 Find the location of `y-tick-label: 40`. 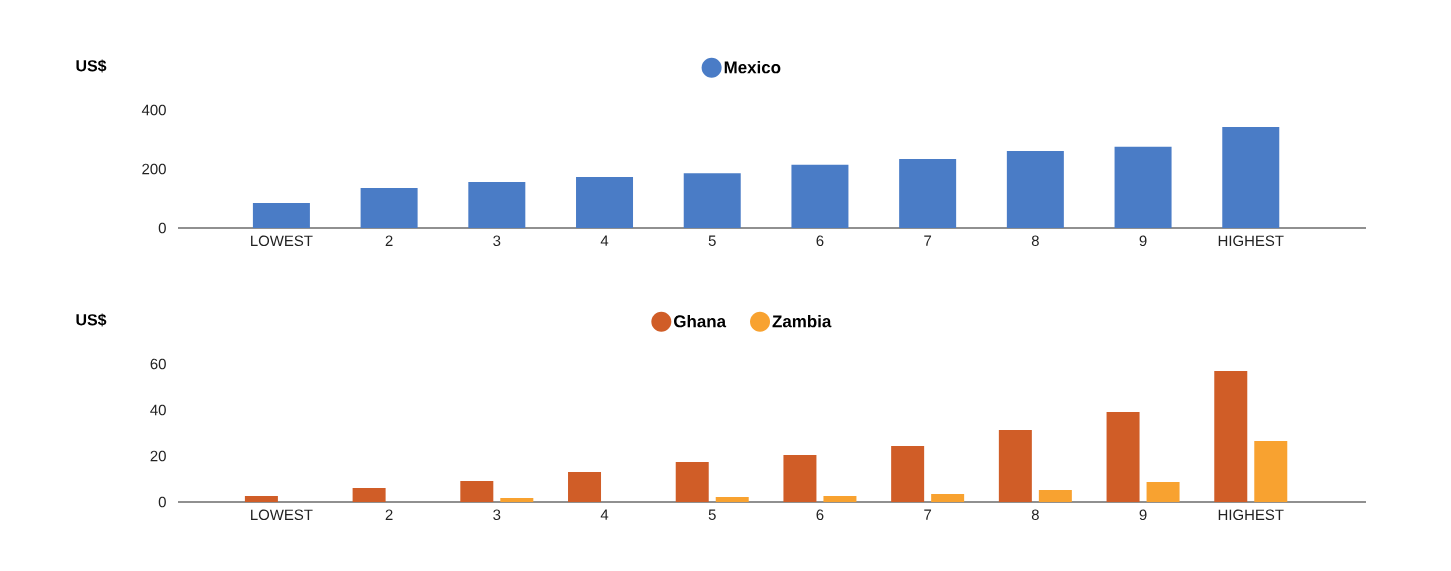

y-tick-label: 40 is located at coordinates (158, 410).